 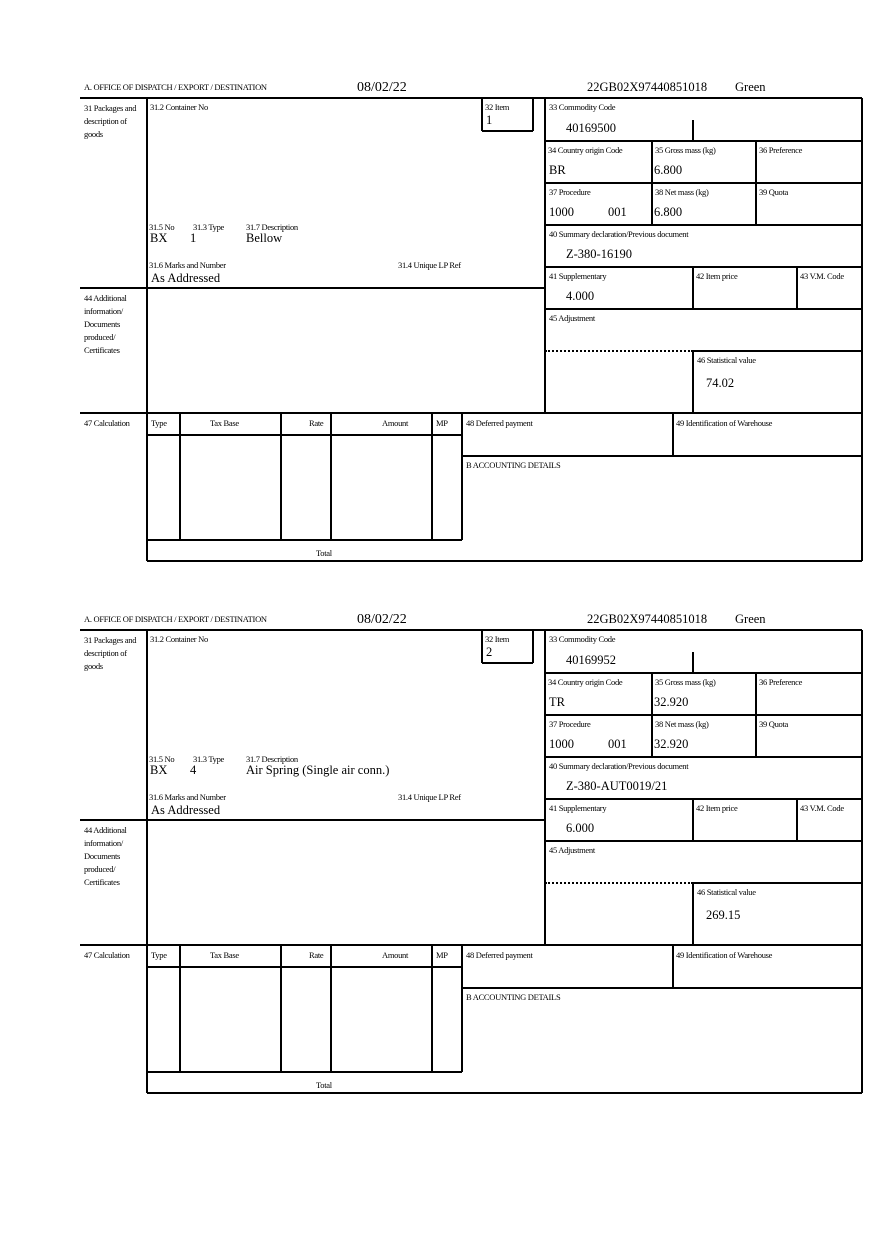 I want to click on net-mass: 32.920, so click(x=671, y=744).